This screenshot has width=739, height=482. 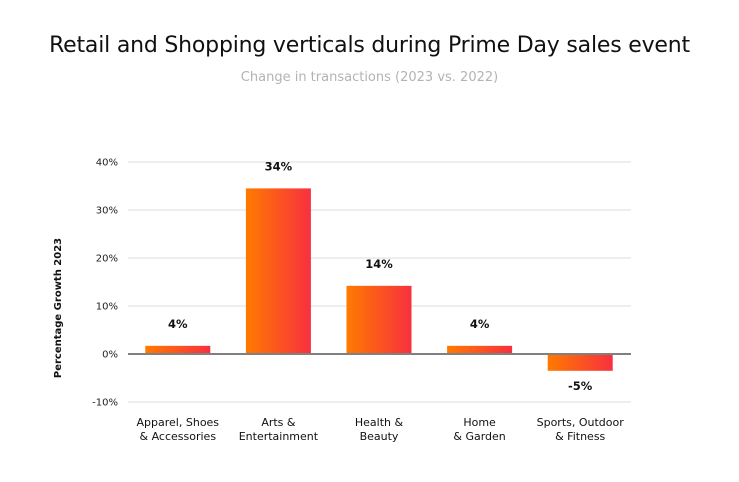 I want to click on category-label: & Accessories, so click(x=178, y=436).